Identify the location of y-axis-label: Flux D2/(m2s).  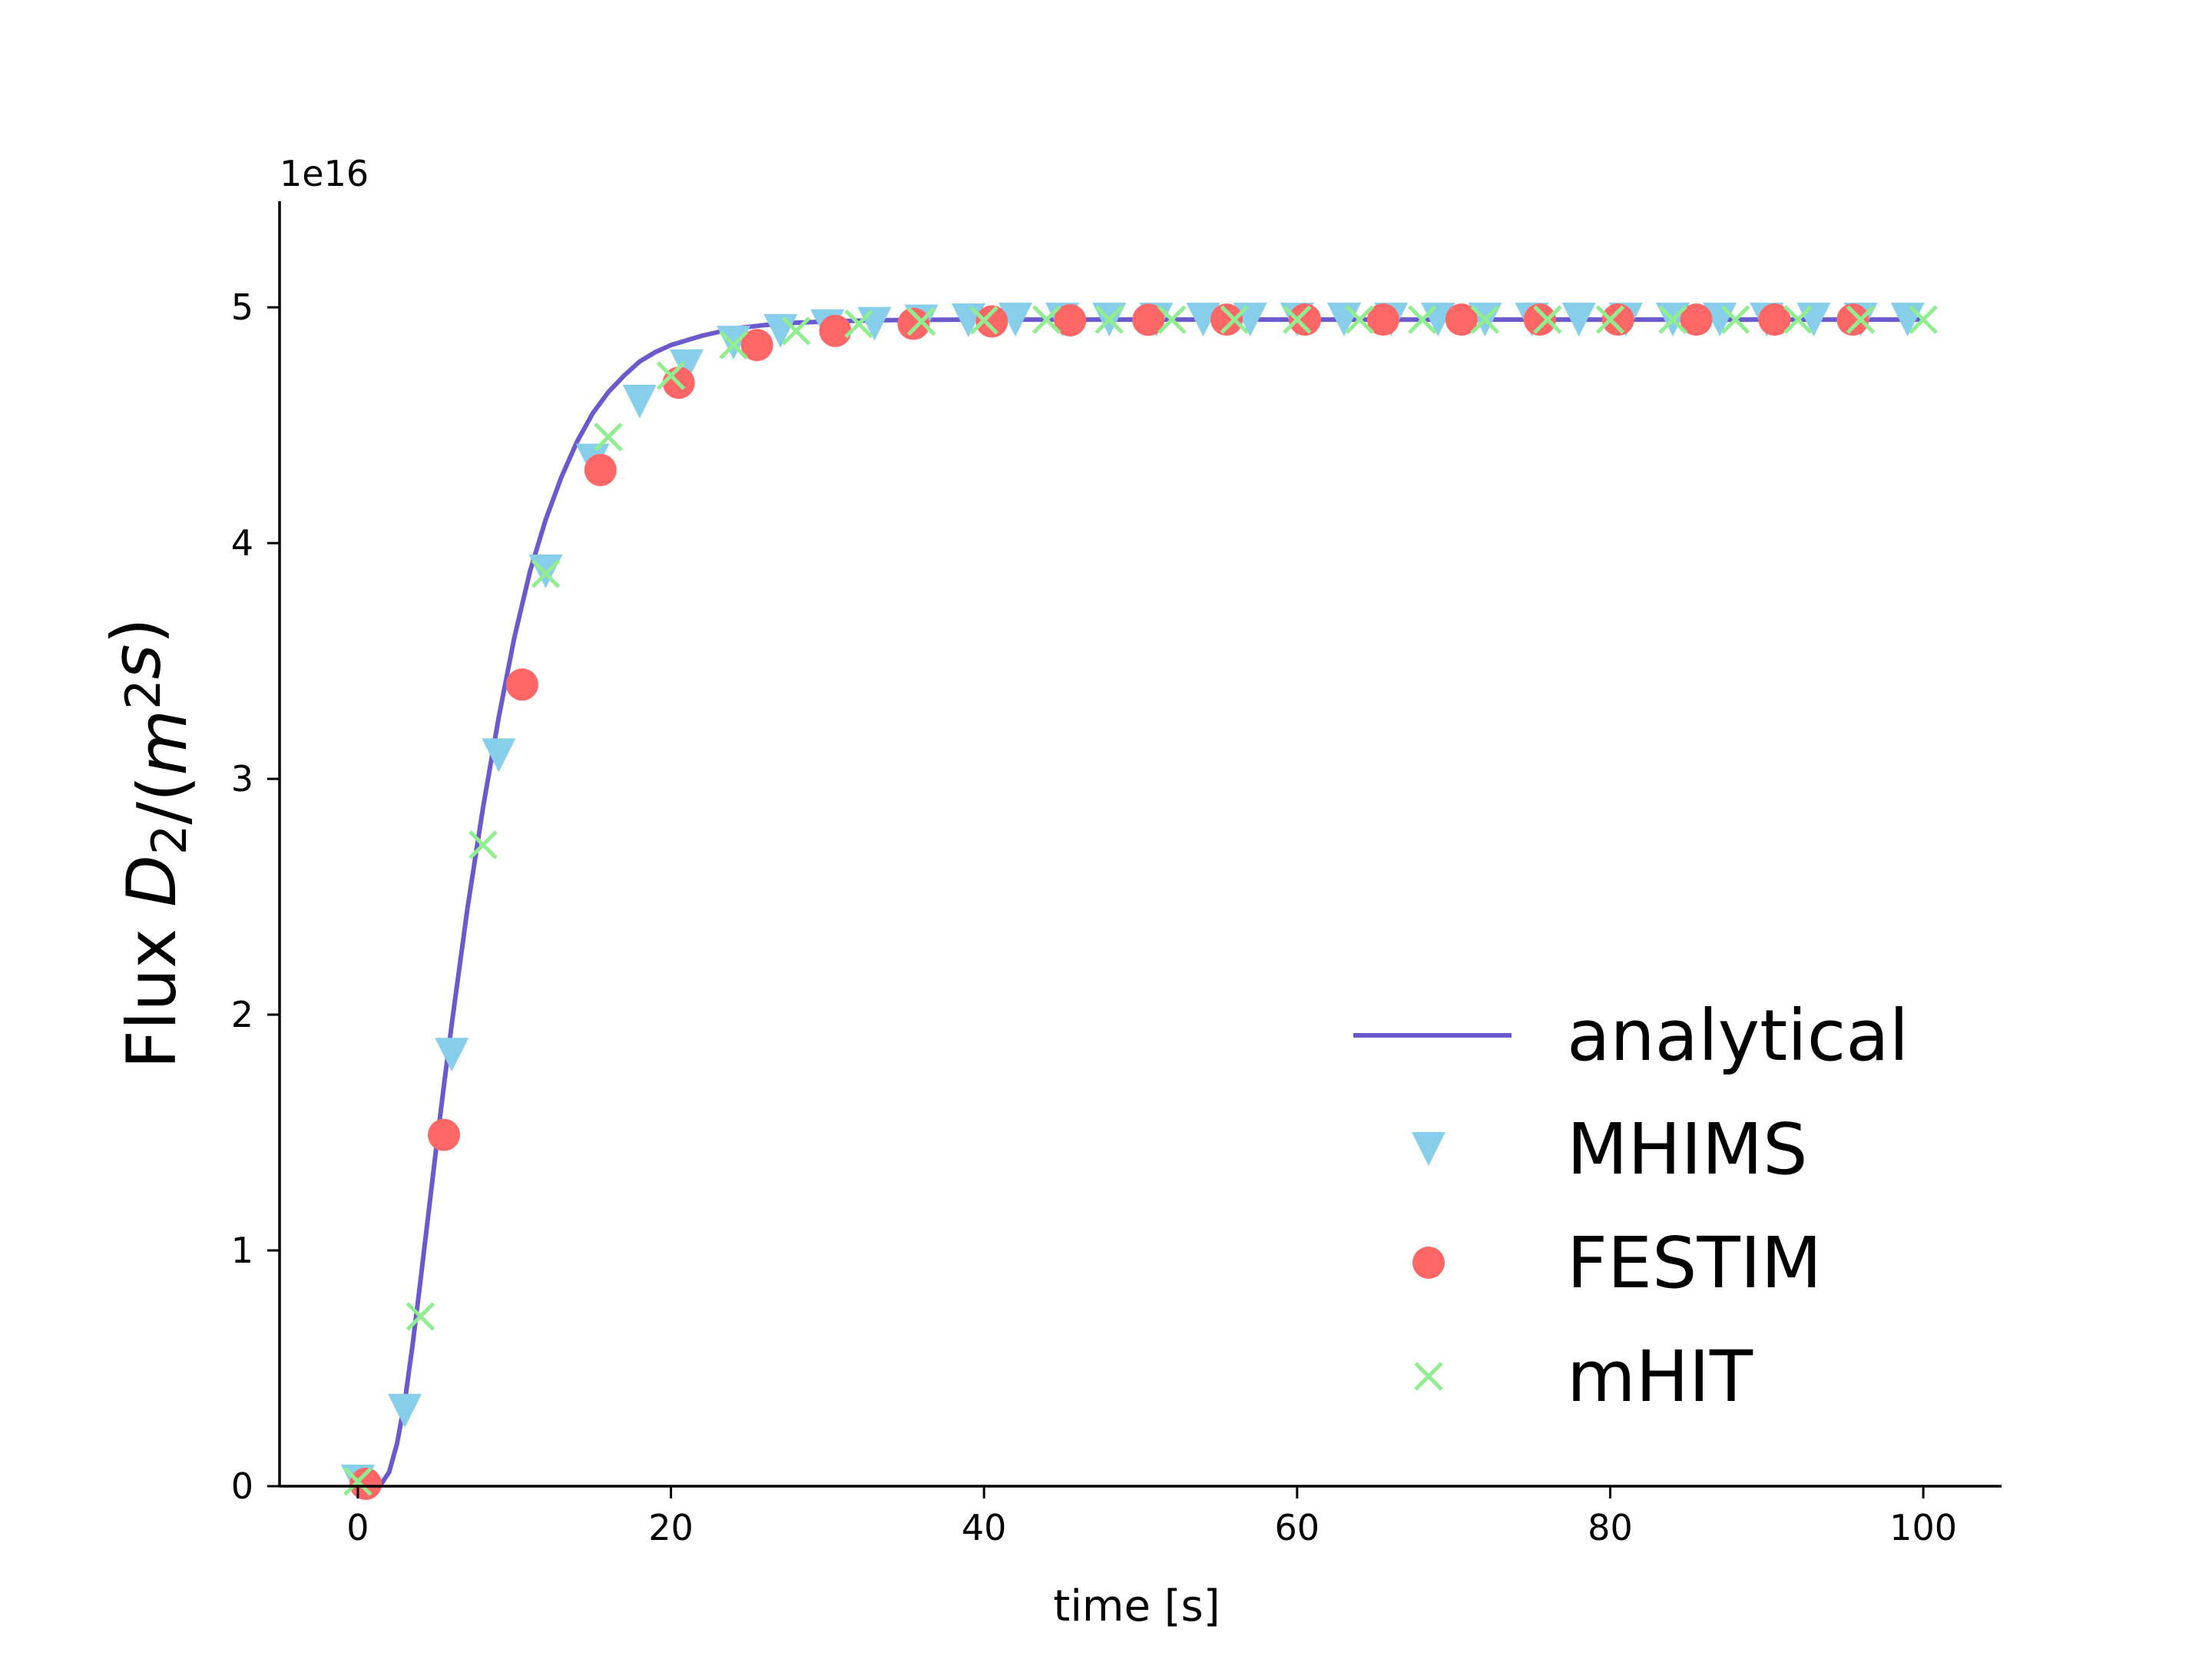
(150, 843).